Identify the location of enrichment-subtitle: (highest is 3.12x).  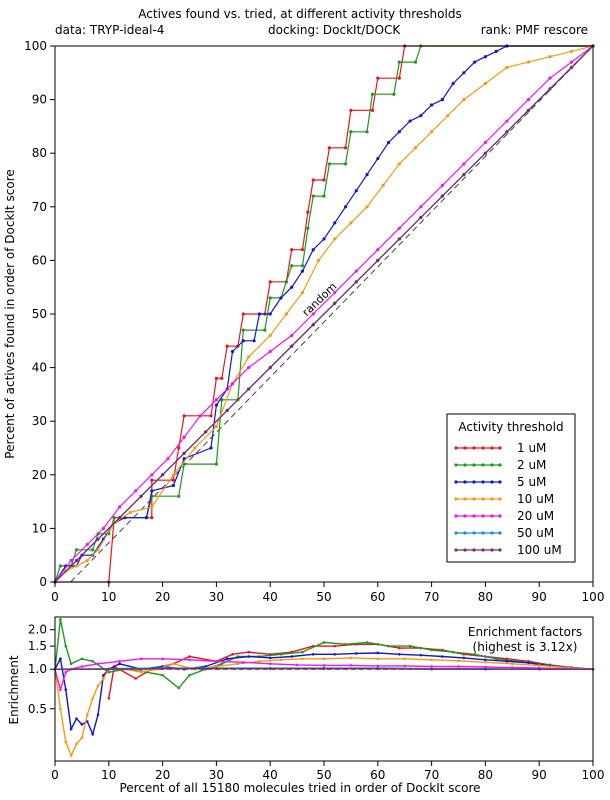
(525, 647).